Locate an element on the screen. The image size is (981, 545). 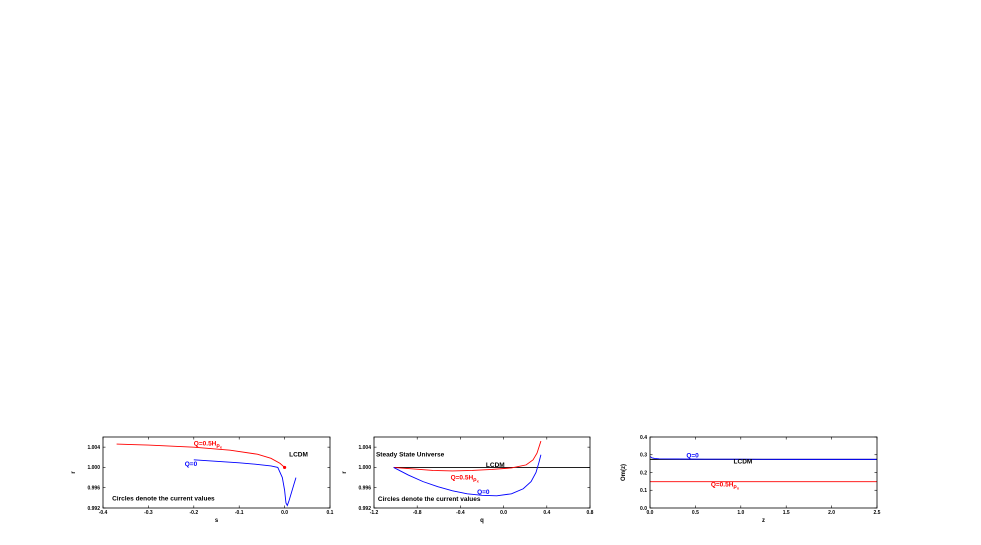
x-axis-label: z is located at coordinates (763, 521).